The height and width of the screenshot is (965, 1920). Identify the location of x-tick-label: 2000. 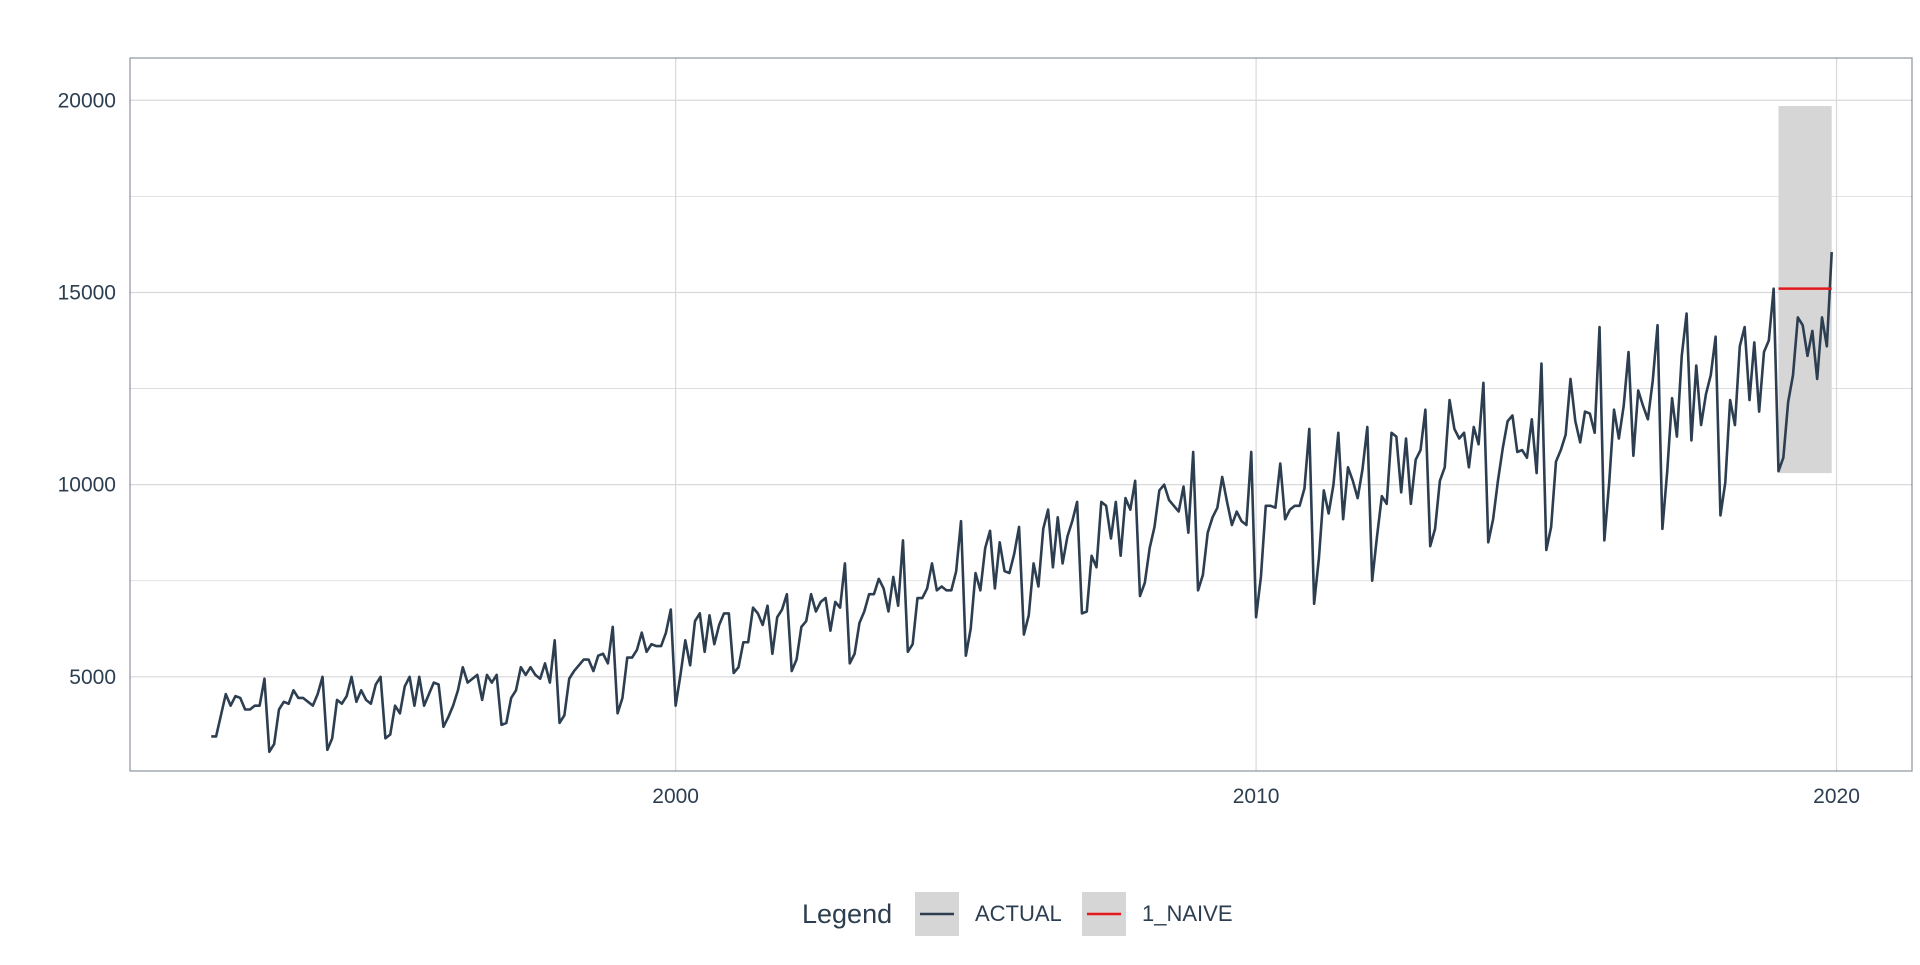
(675, 796).